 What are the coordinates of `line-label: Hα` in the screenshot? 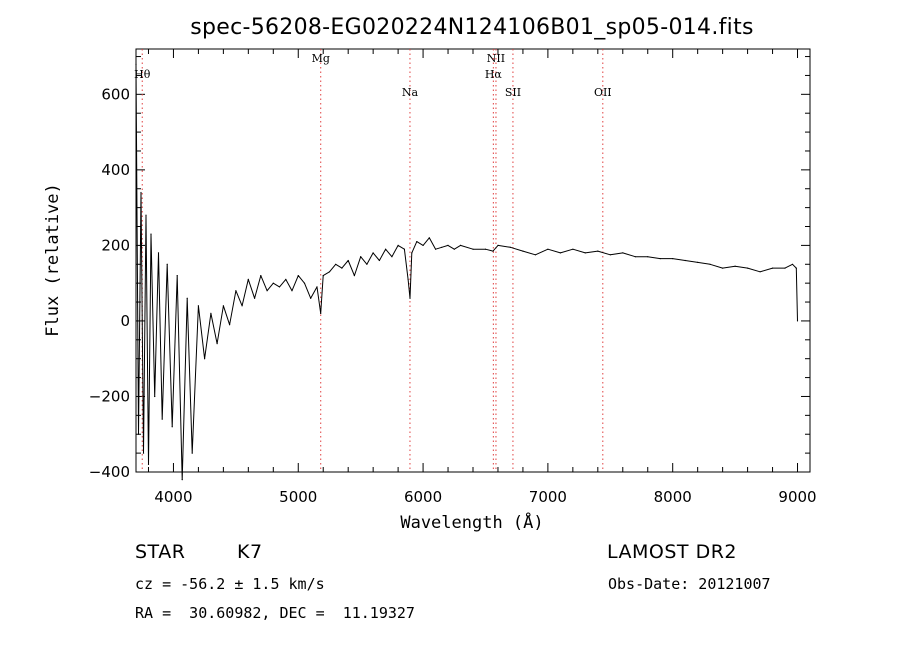 It's located at (494, 74).